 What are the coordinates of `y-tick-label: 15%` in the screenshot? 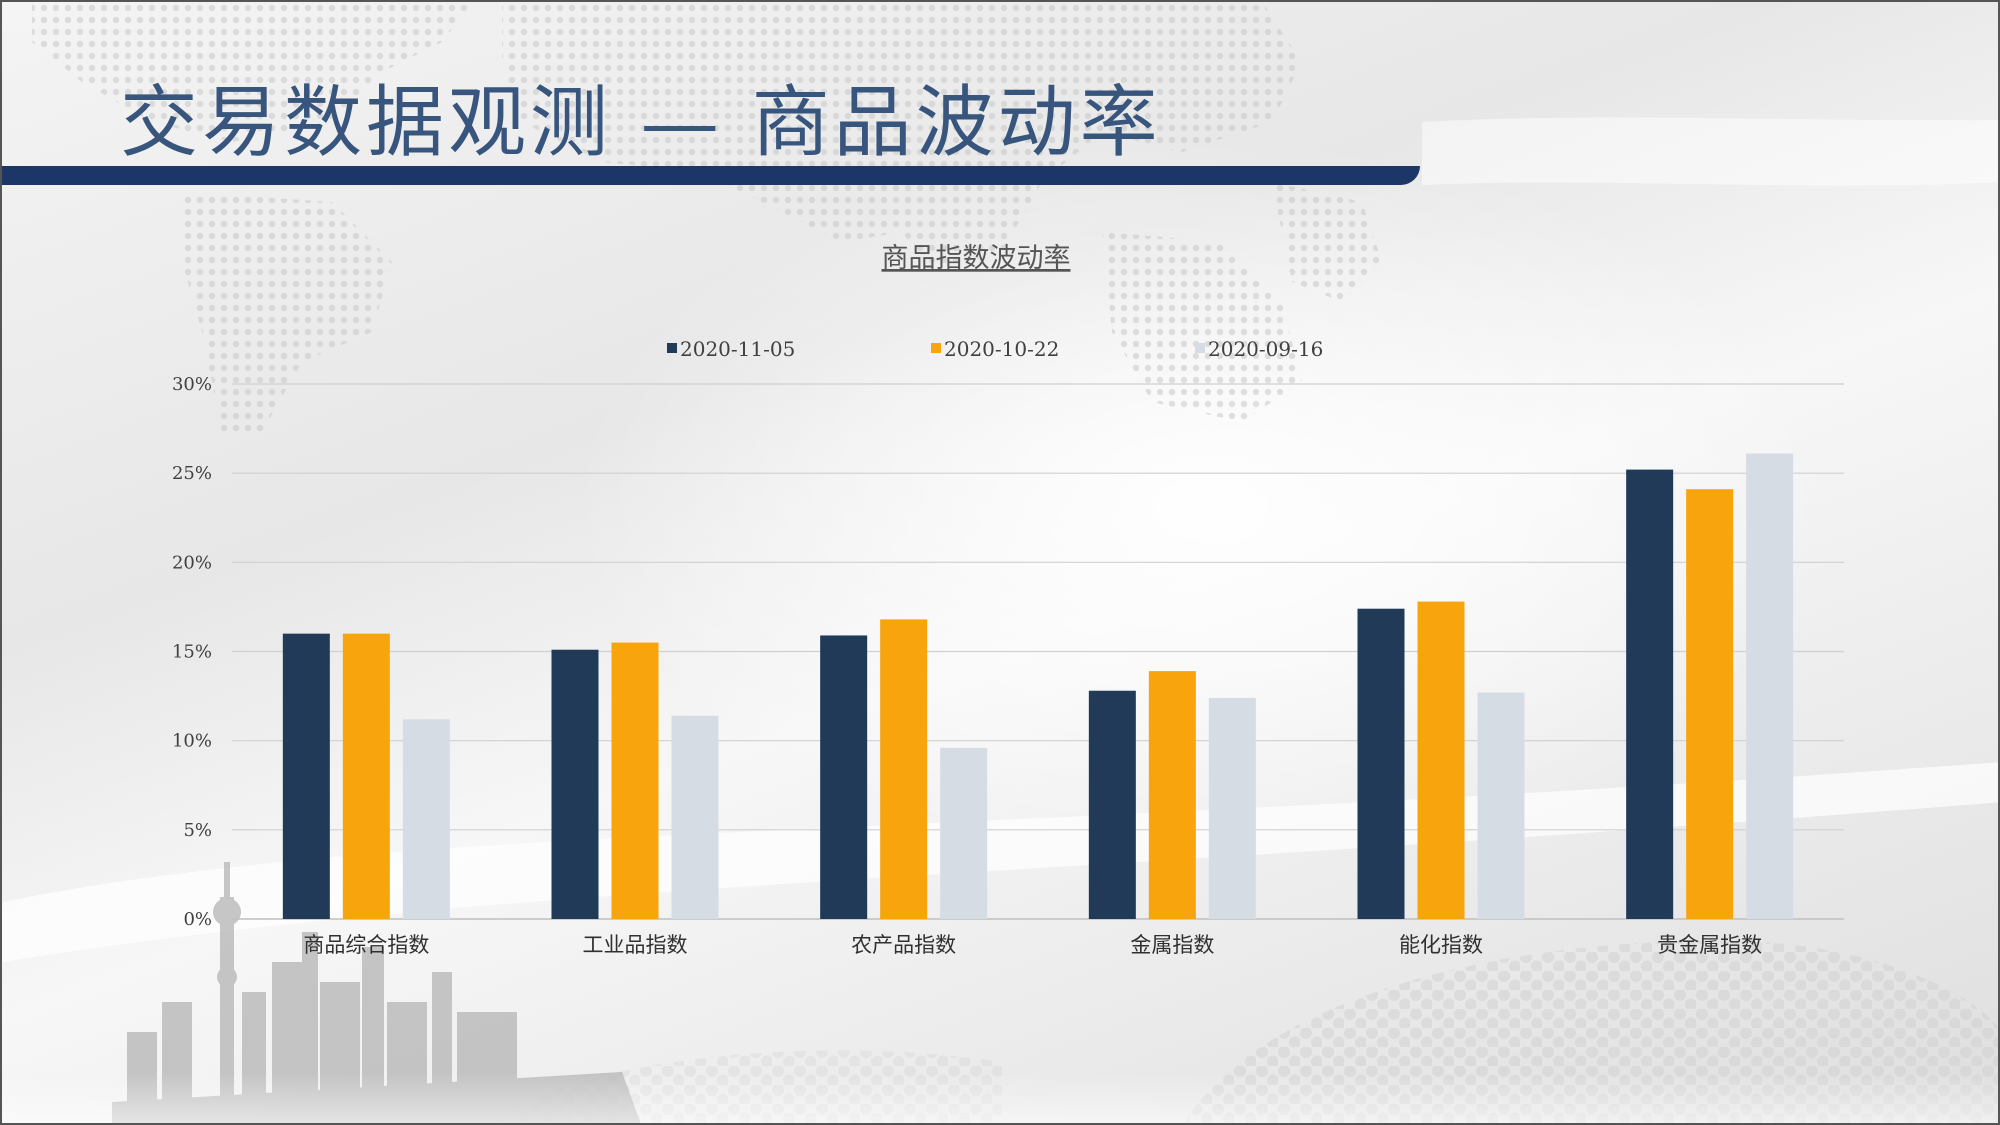 It's located at (192, 652).